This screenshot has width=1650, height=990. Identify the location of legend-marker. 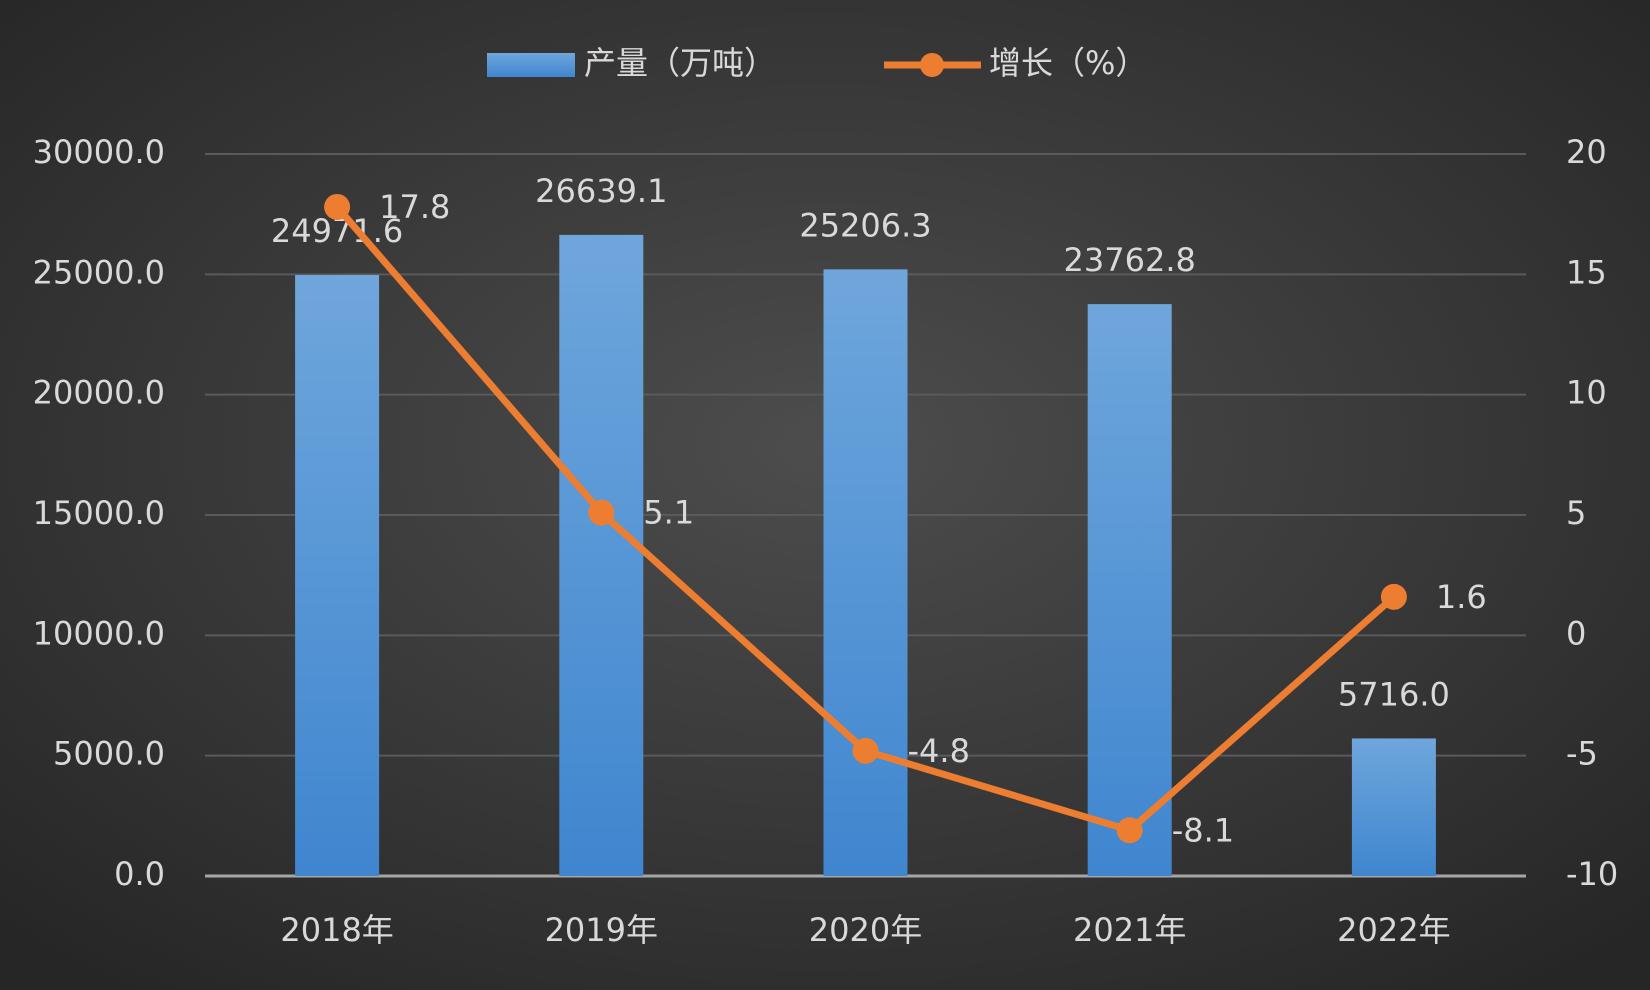
(932, 65).